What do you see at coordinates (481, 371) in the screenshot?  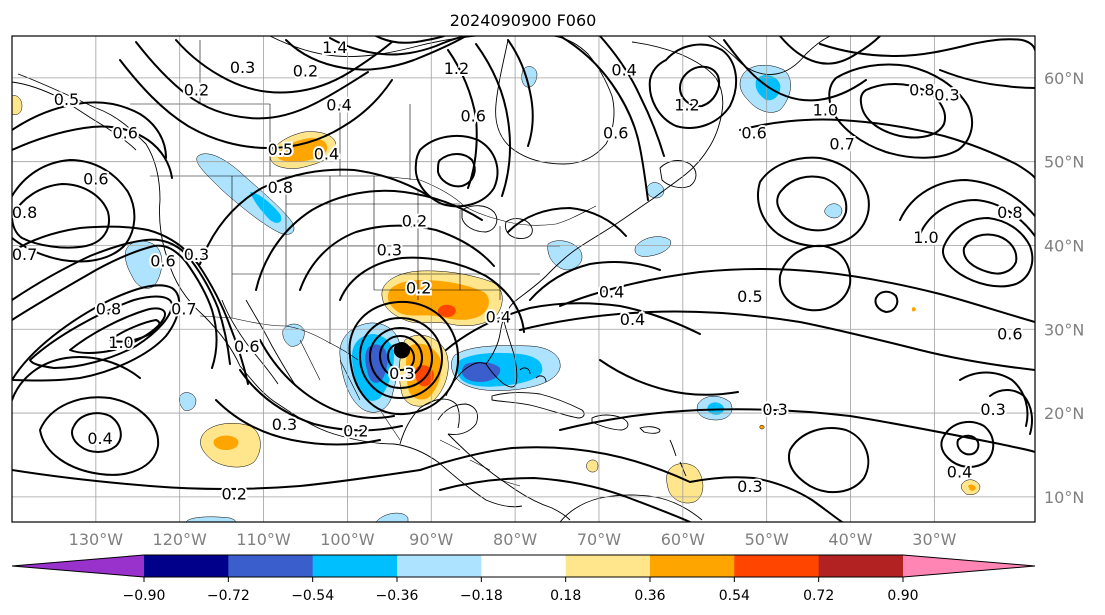 I see `negative-shading-south-florida-core` at bounding box center [481, 371].